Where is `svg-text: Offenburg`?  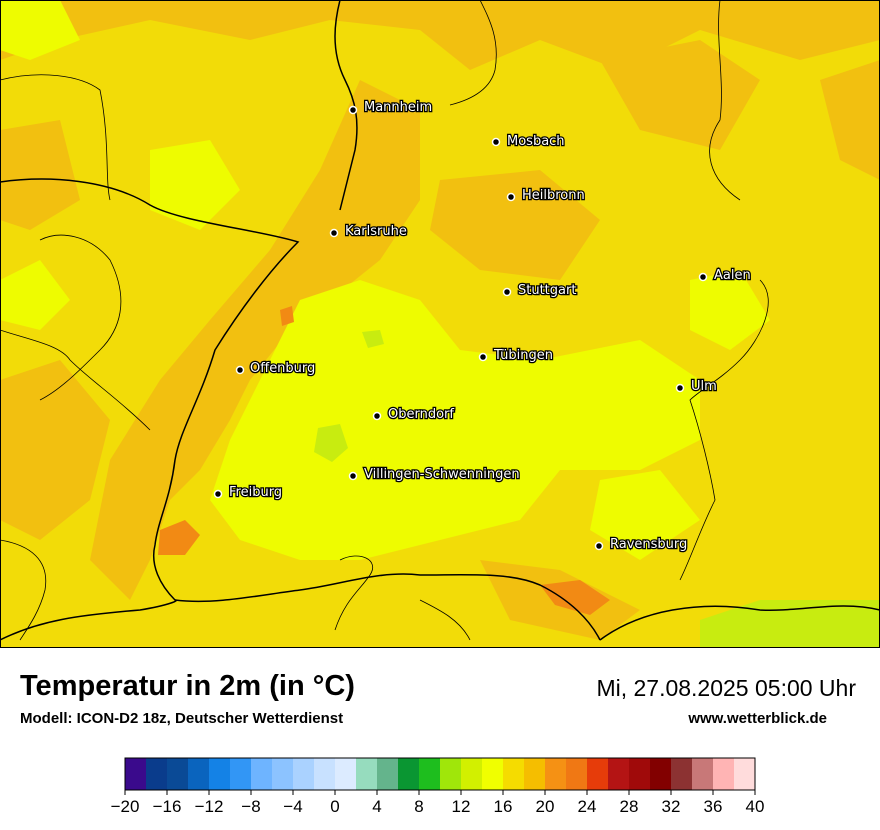 svg-text: Offenburg is located at coordinates (282, 368).